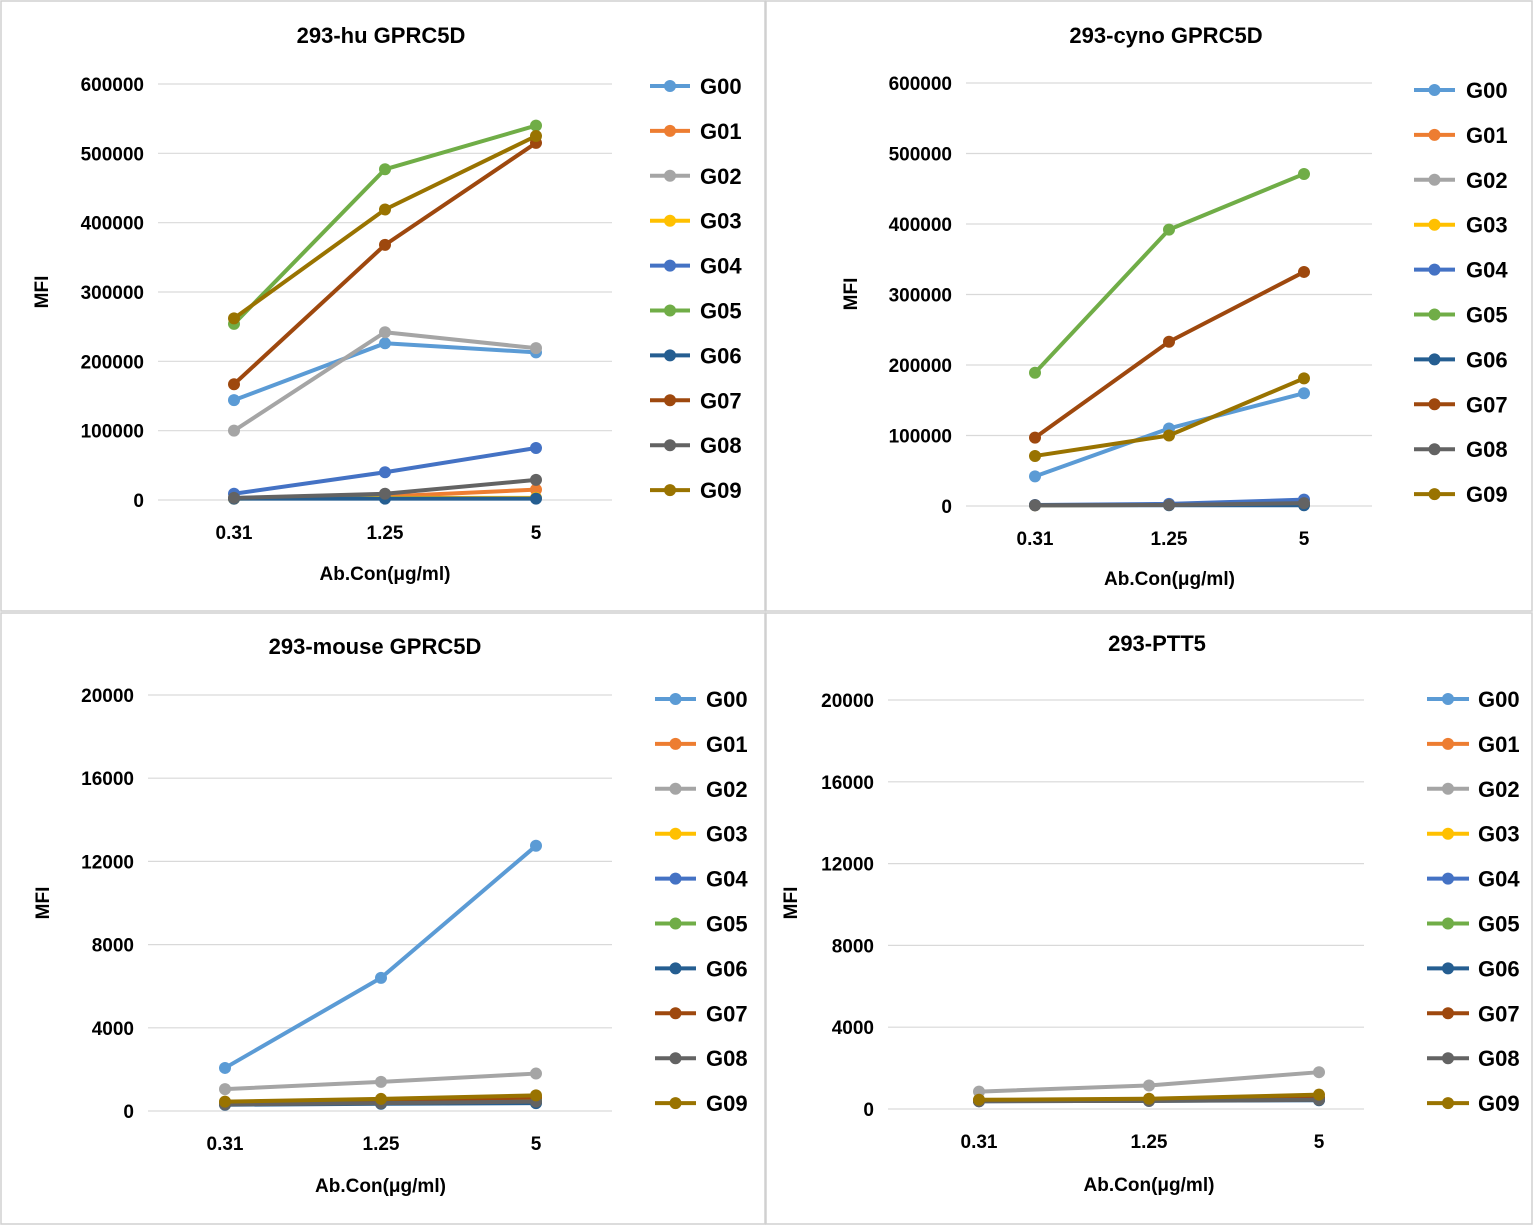  Describe the element at coordinates (380, 1098) in the screenshot. I see `series-G09` at that location.